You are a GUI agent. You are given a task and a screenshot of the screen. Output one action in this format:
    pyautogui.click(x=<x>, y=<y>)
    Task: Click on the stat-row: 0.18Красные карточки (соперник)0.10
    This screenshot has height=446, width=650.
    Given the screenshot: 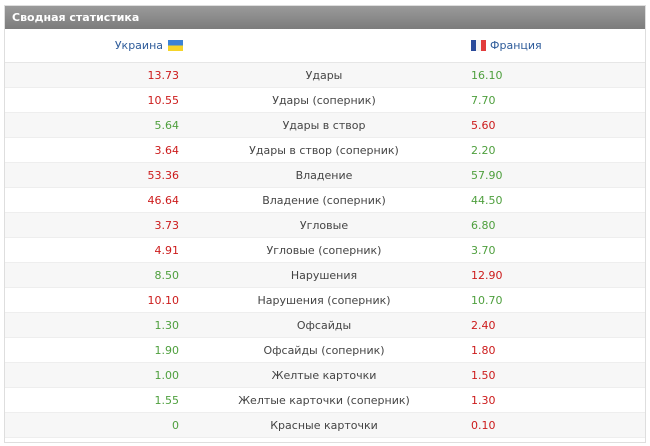 What is the action you would take?
    pyautogui.click(x=325, y=440)
    